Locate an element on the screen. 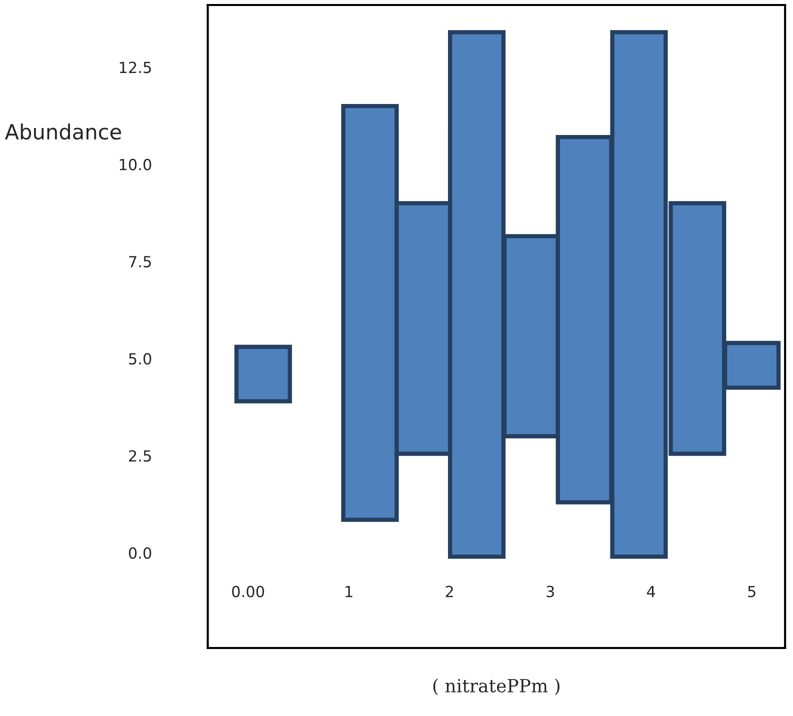 The width and height of the screenshot is (793, 716). y-tick-label: 10.0 is located at coordinates (136, 164).